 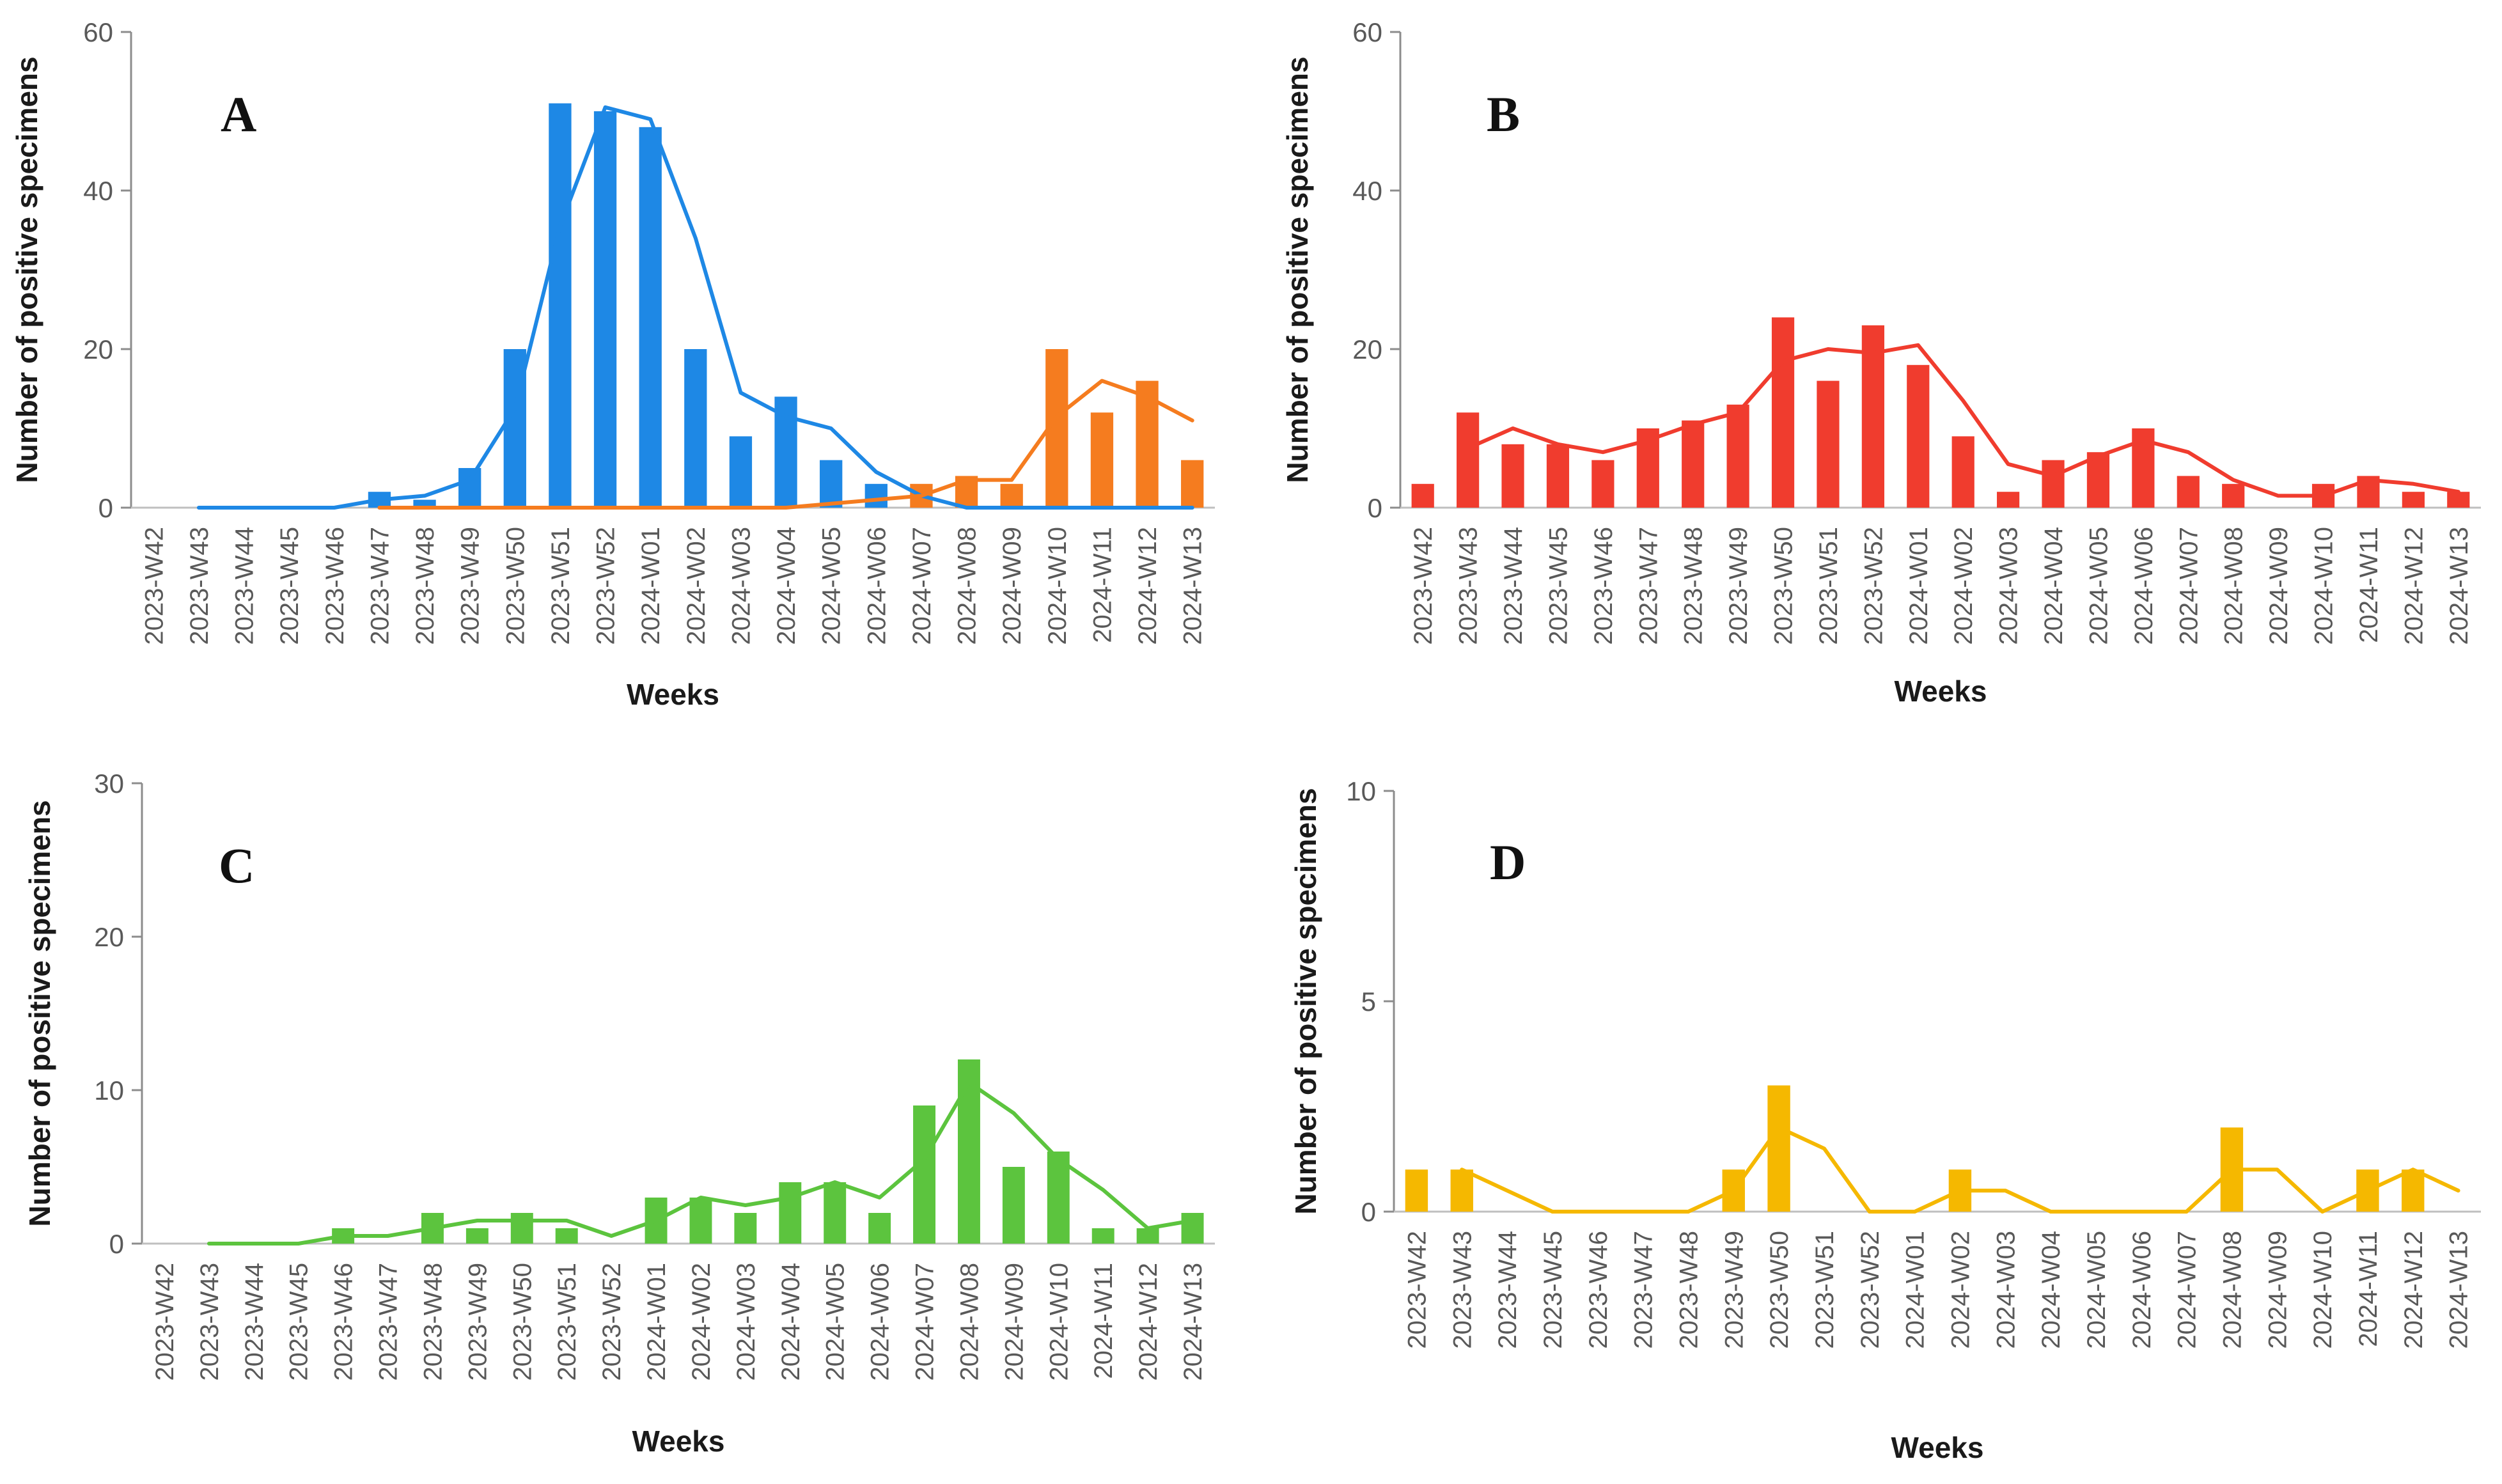 What do you see at coordinates (2459, 586) in the screenshot?
I see `x-tick-label: 2024-W13` at bounding box center [2459, 586].